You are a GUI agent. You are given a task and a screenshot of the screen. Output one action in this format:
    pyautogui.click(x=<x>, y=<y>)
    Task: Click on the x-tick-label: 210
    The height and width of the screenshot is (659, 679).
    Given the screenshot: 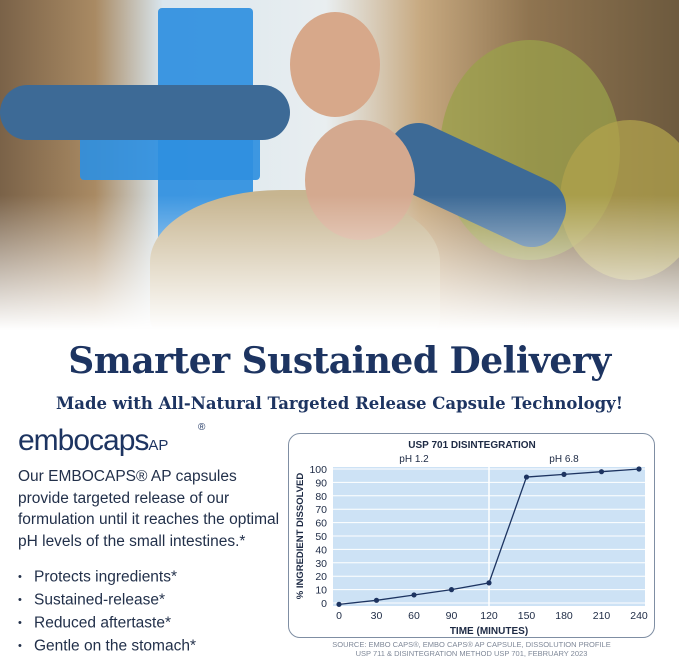 What is the action you would take?
    pyautogui.click(x=602, y=616)
    